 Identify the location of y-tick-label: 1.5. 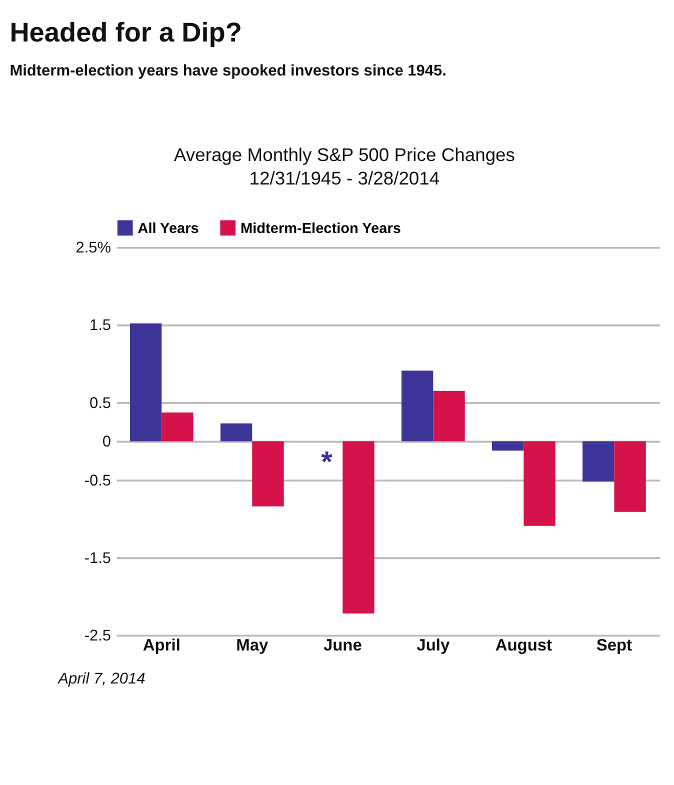
(100, 325).